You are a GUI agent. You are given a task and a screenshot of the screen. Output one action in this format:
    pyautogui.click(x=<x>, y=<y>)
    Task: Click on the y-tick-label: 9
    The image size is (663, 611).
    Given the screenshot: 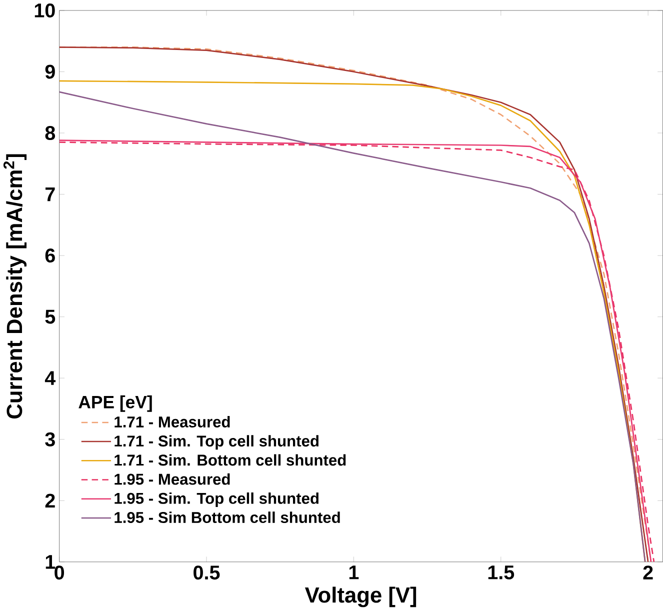 What is the action you would take?
    pyautogui.click(x=50, y=71)
    